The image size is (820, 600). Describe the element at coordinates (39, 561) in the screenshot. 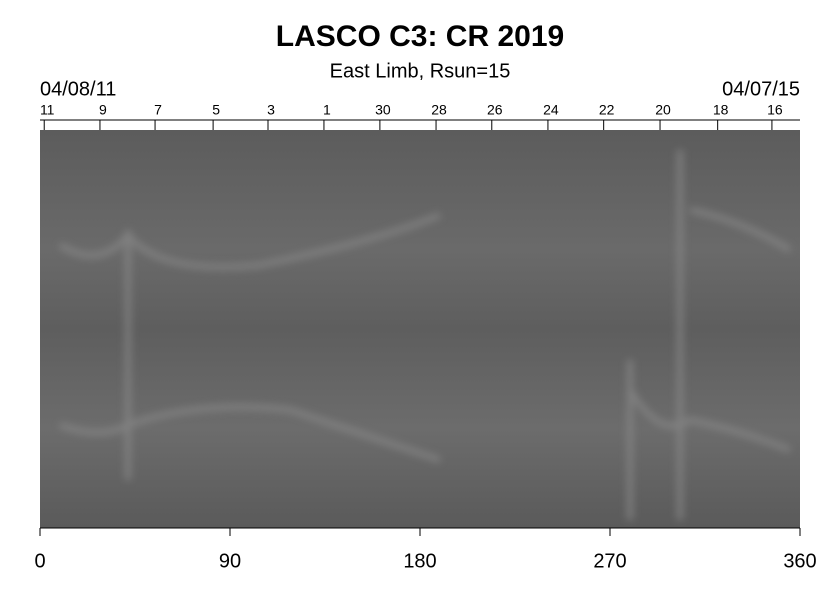

I see `x-tick-label: 0` at that location.